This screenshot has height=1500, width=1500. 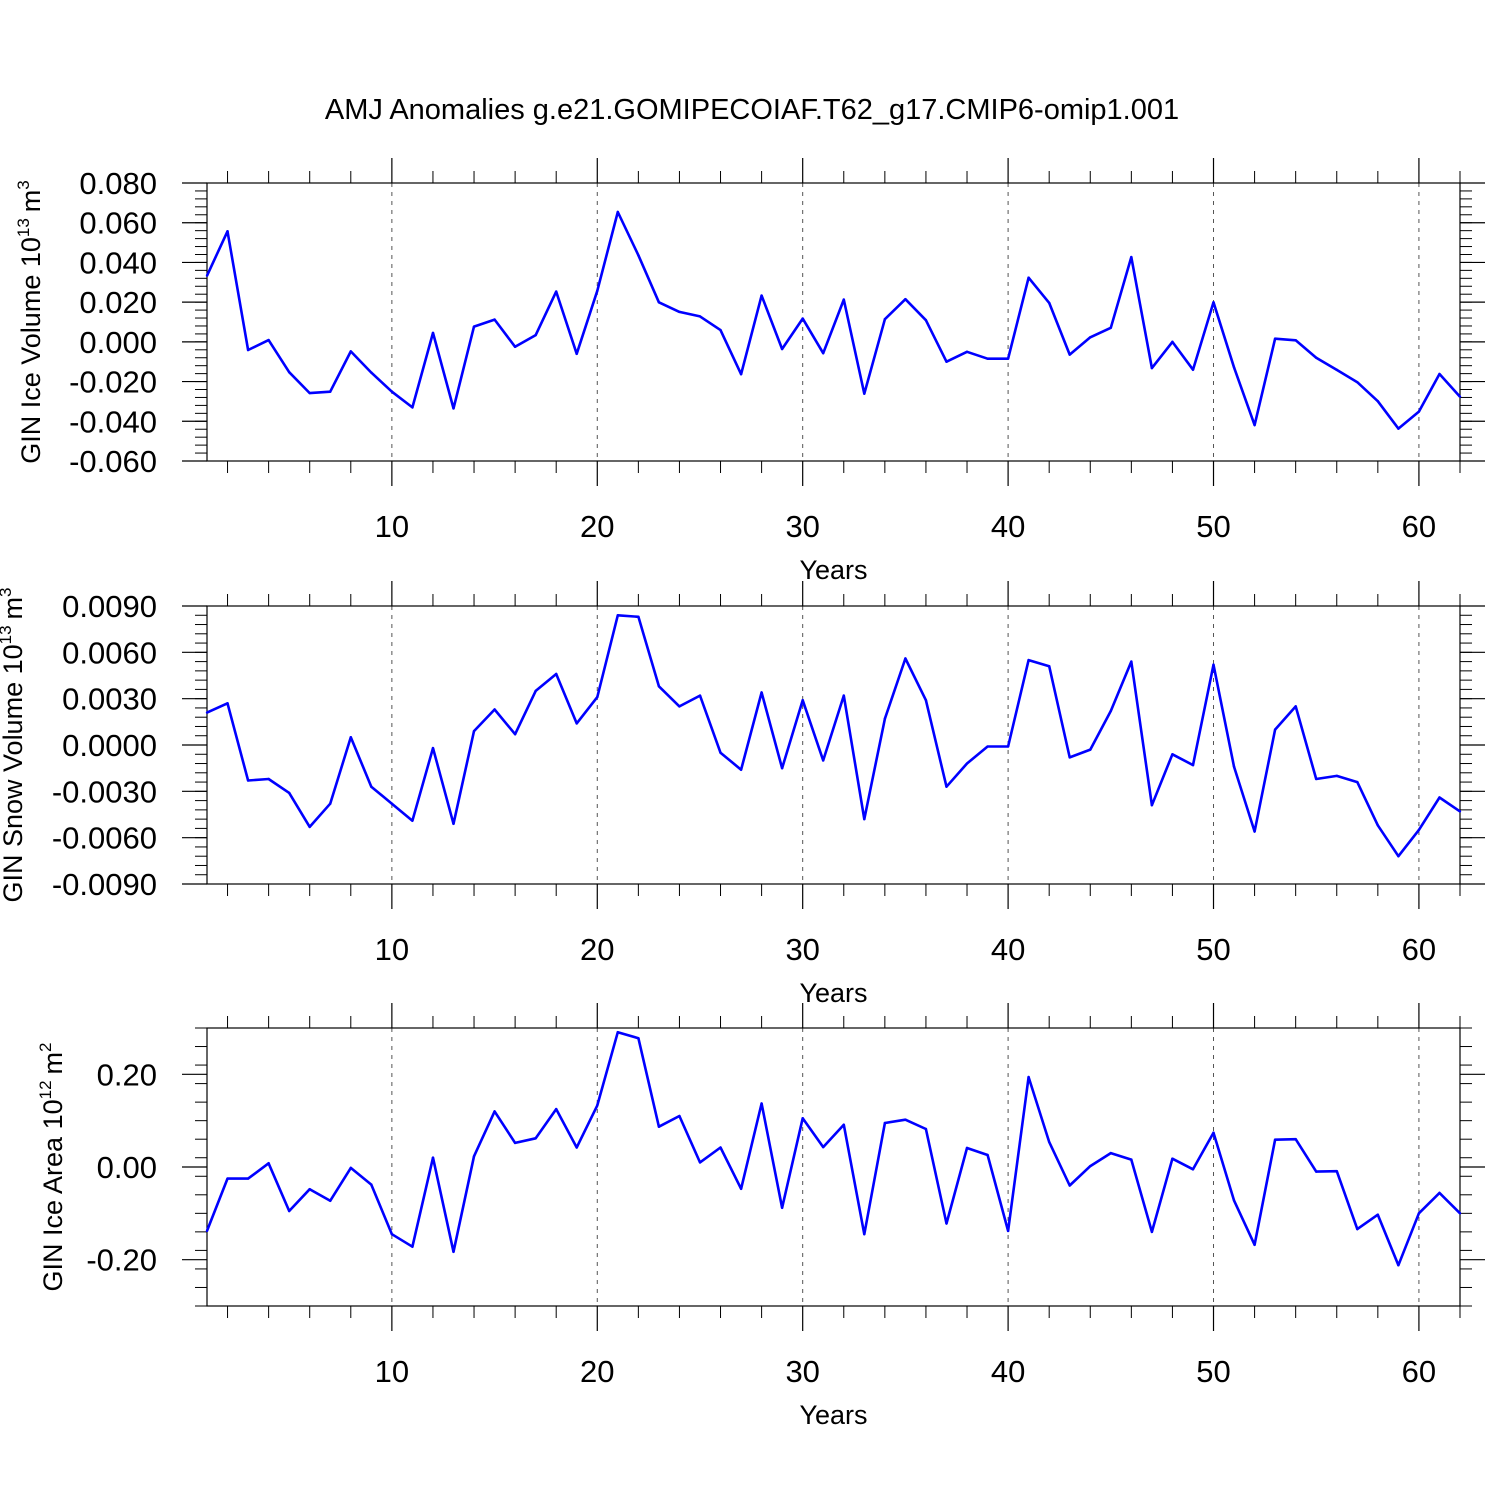 I want to click on panel-1-xtick-label-50: 50, so click(x=1213, y=526).